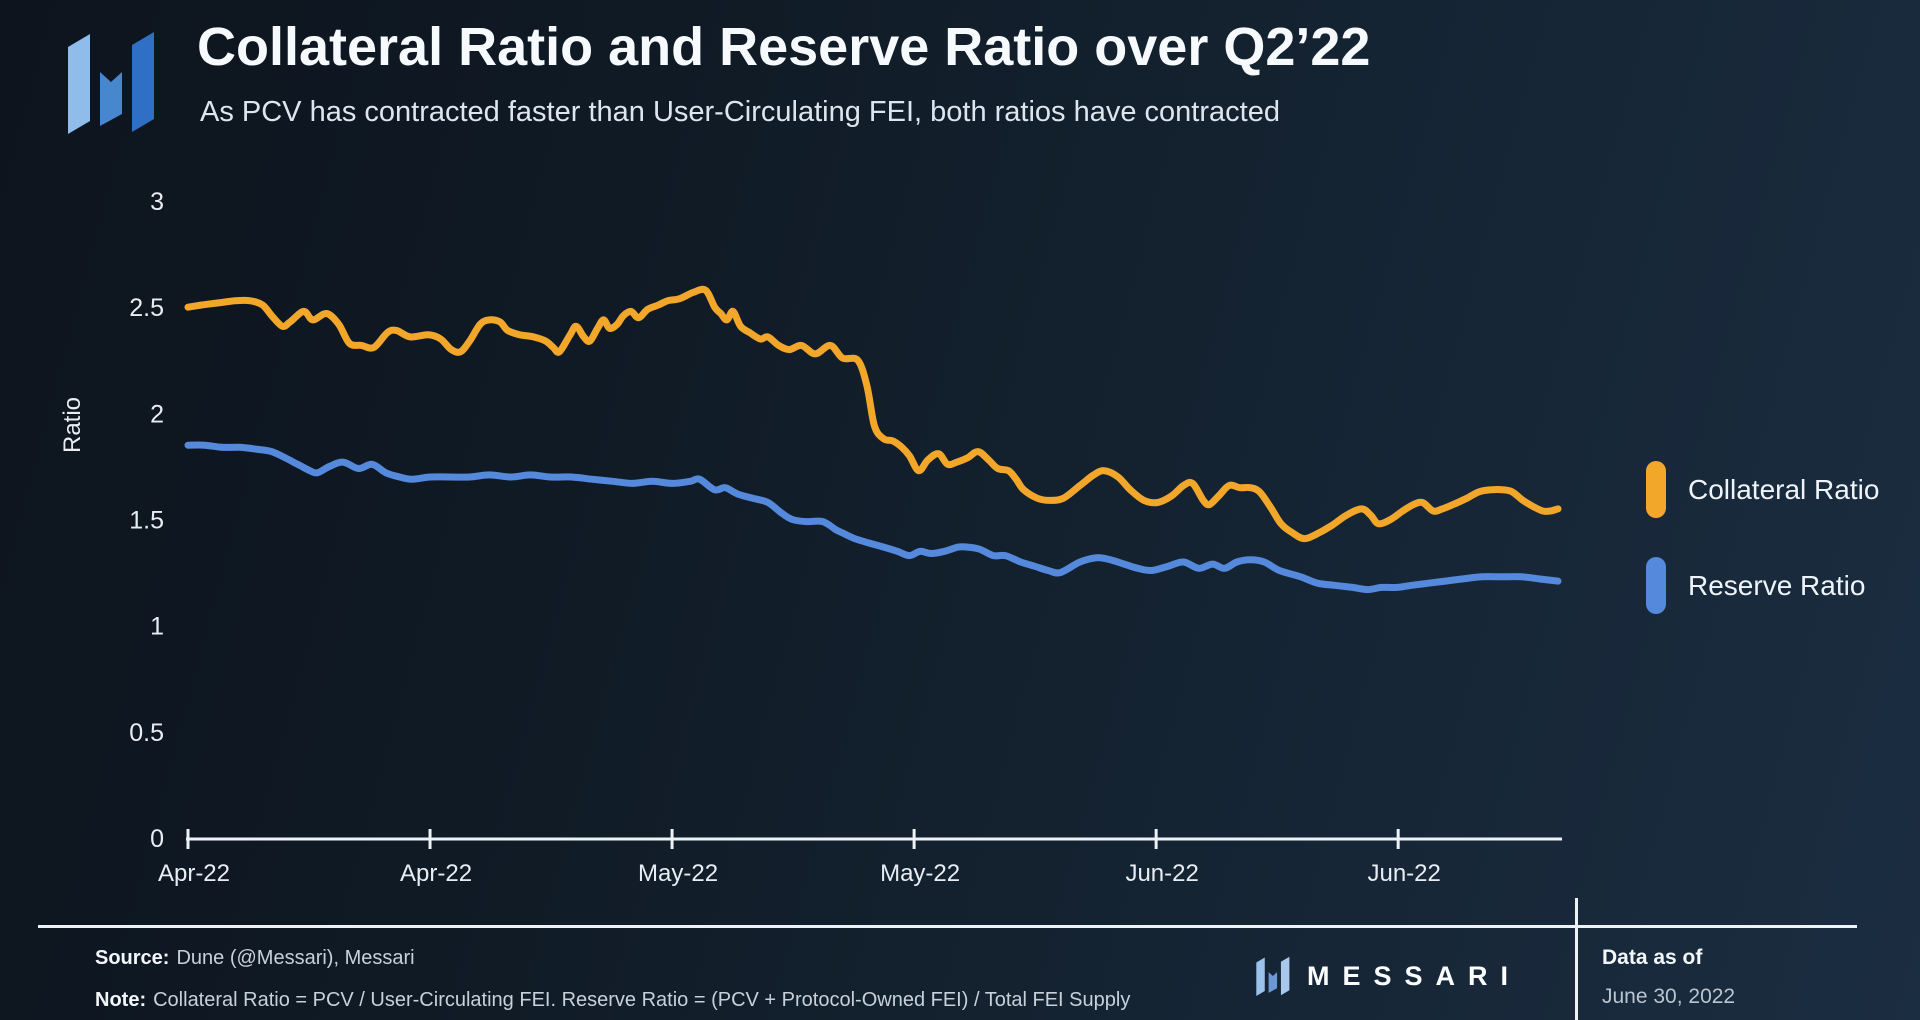  Describe the element at coordinates (1784, 489) in the screenshot. I see `legend-label-collateral: Collateral Ratio` at that location.